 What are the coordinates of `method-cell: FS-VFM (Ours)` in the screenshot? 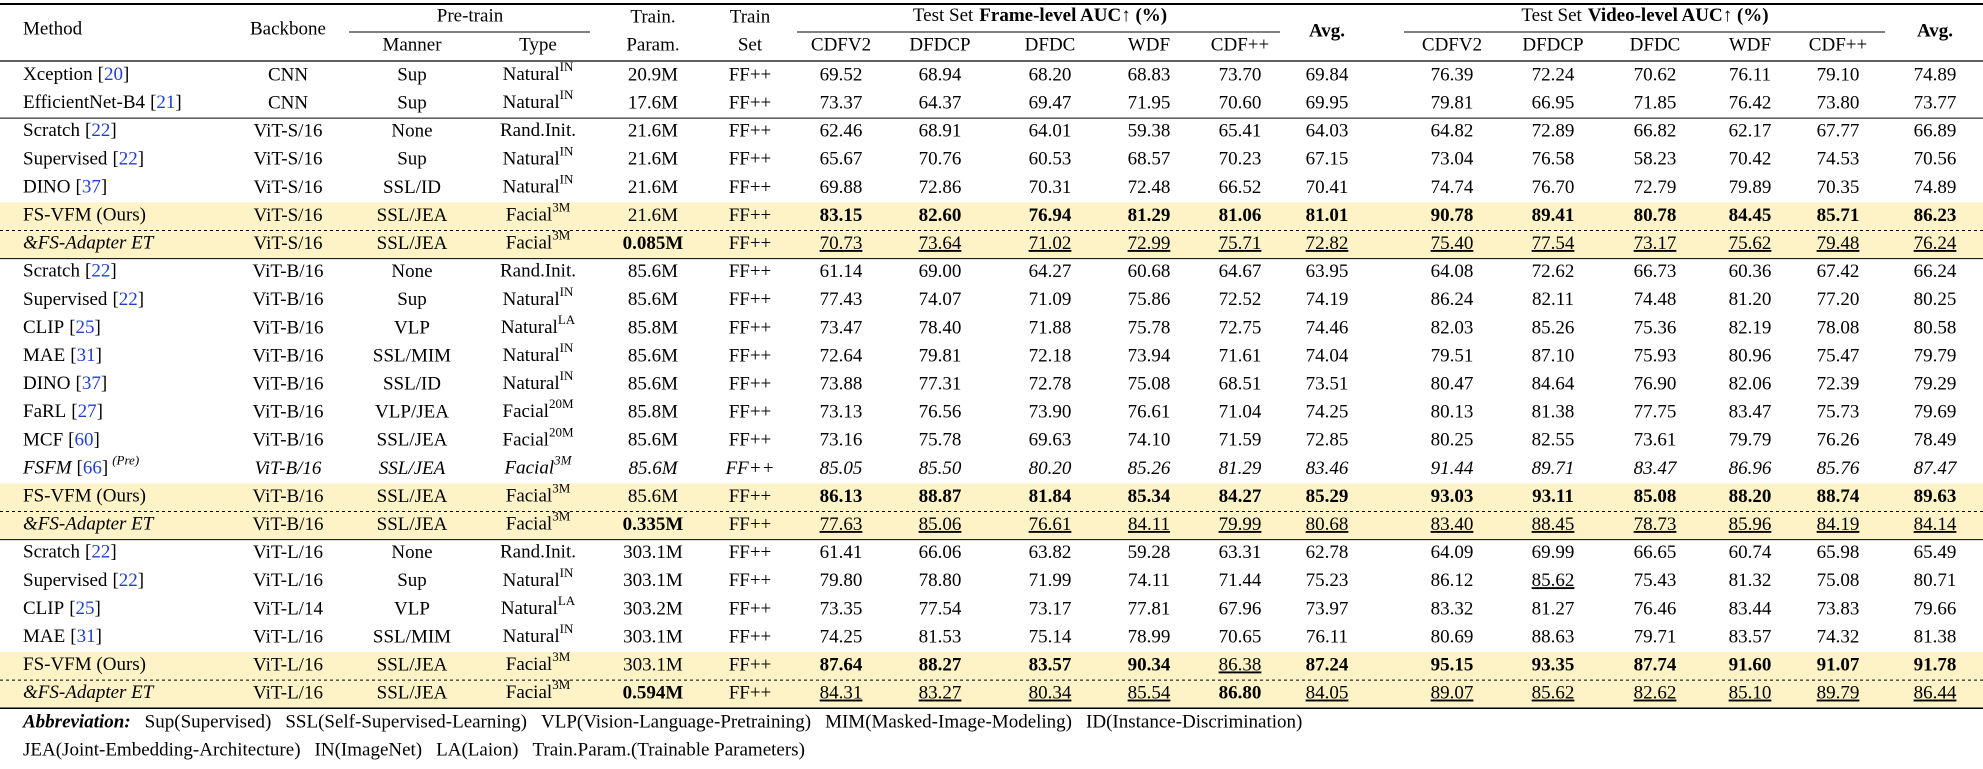 It's located at (84, 664).